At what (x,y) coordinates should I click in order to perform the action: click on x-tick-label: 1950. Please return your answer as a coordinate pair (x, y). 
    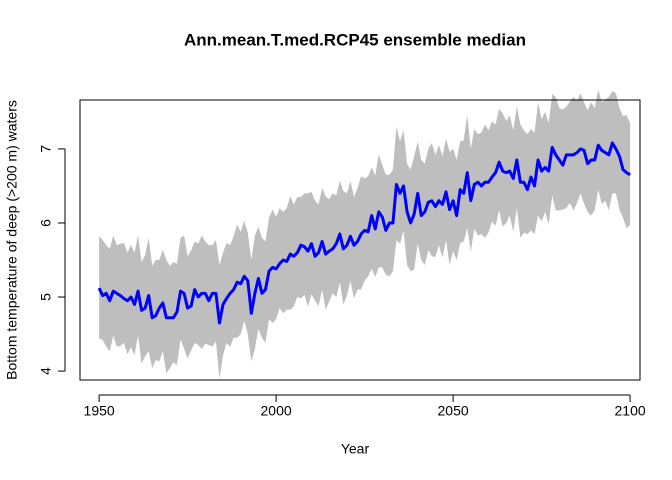
    Looking at the image, I should click on (99, 411).